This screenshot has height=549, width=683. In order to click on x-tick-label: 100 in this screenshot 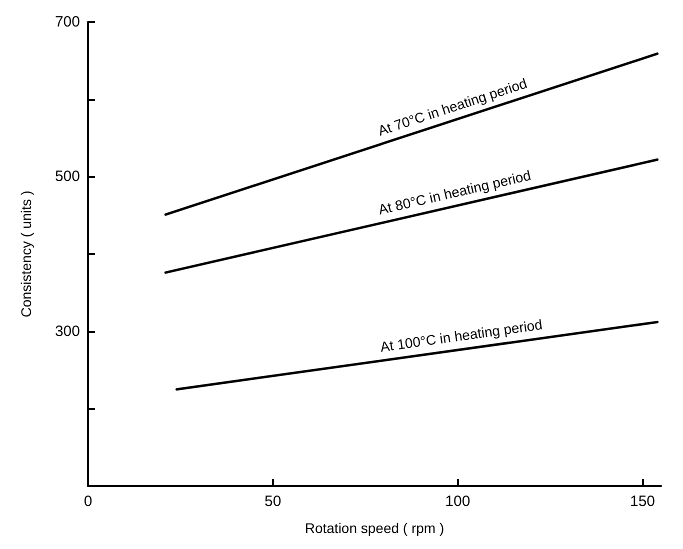, I will do `click(457, 501)`.